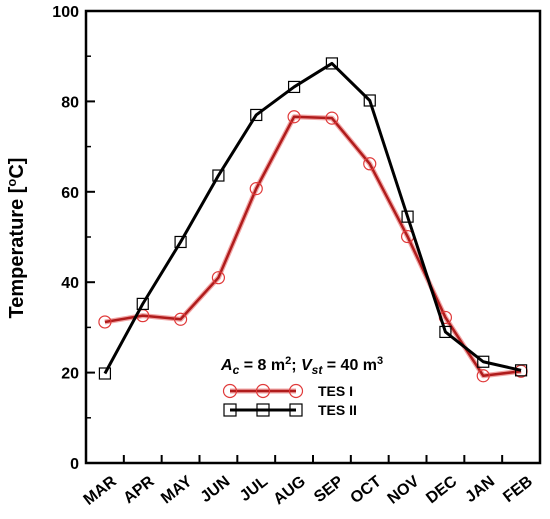 The width and height of the screenshot is (550, 519). What do you see at coordinates (441, 490) in the screenshot?
I see `x-tick-label: DEC` at bounding box center [441, 490].